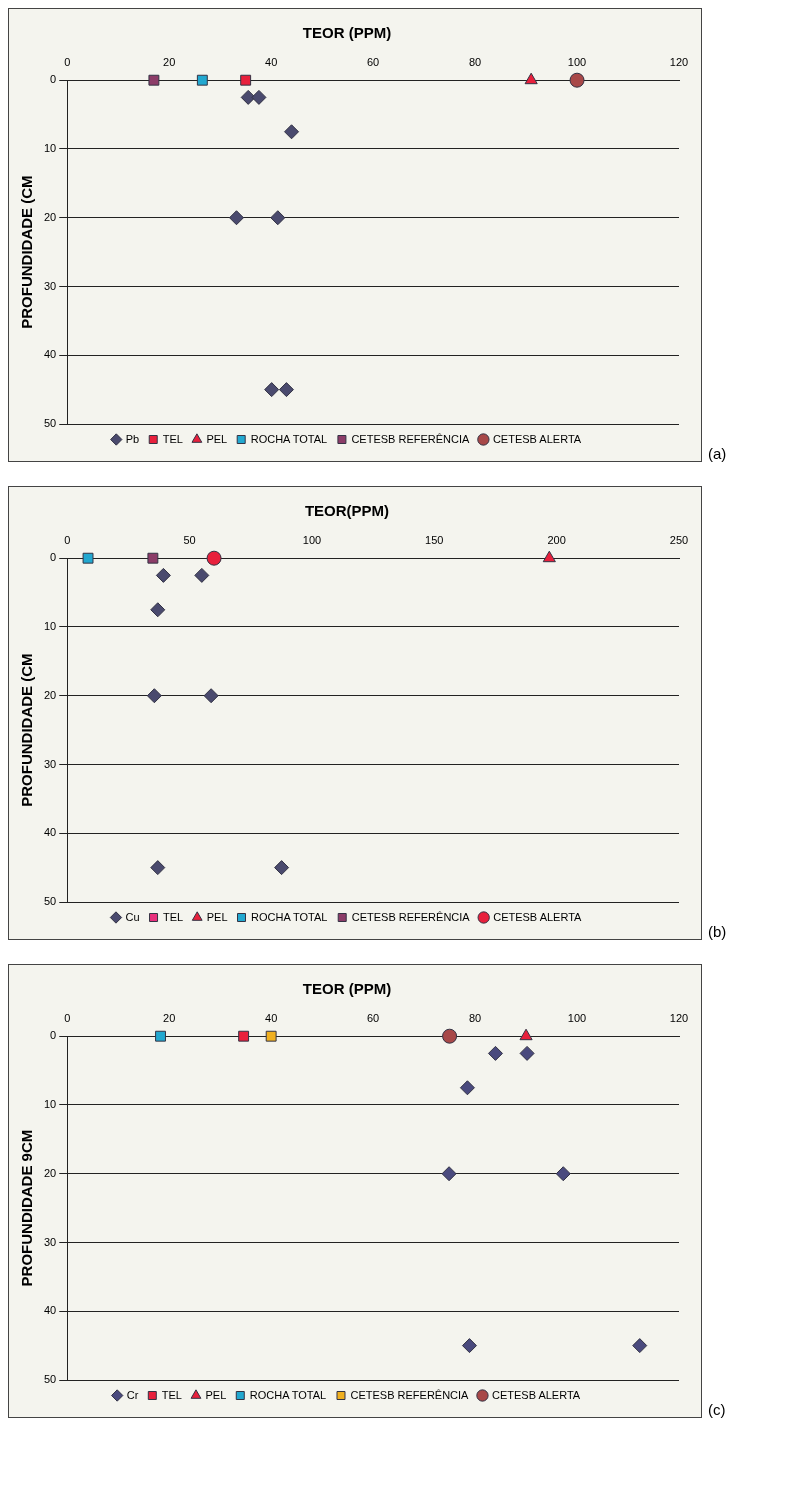 The height and width of the screenshot is (1502, 790). I want to click on chart-title: TEOR(PPM), so click(347, 511).